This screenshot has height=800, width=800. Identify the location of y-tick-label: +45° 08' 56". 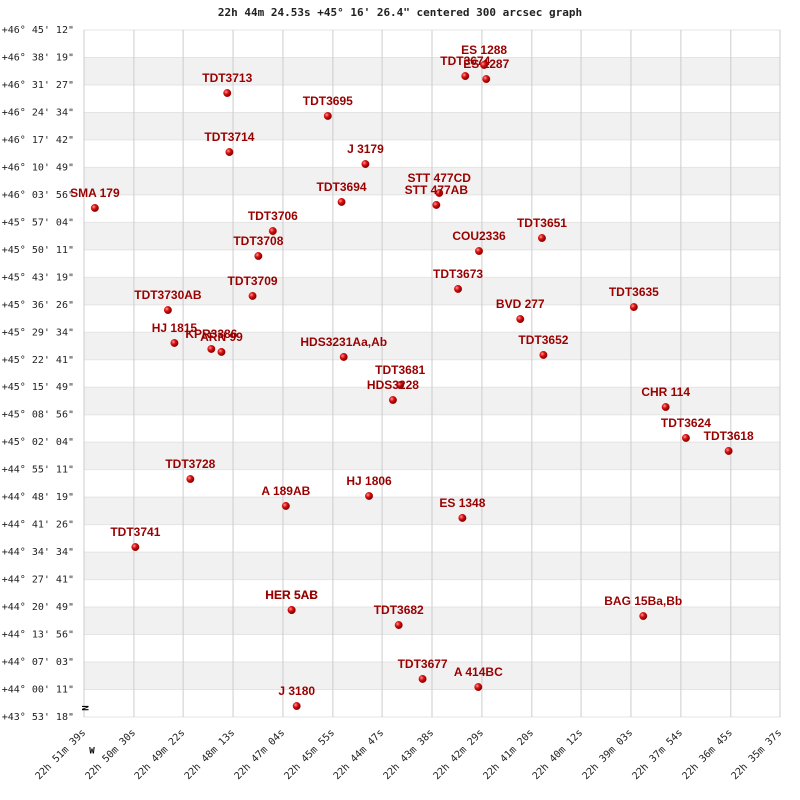
(38, 415).